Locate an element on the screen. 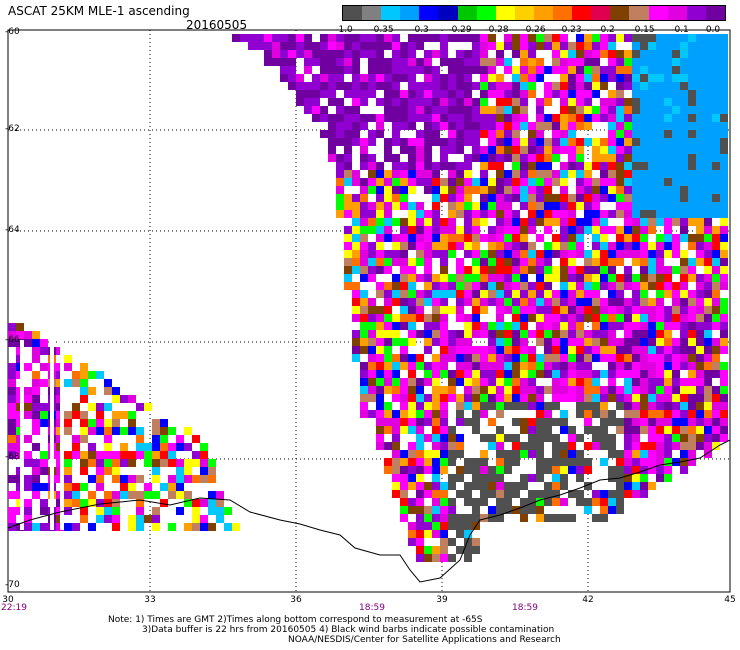 This screenshot has width=740, height=650. time-label-right: 18:59 is located at coordinates (525, 608).